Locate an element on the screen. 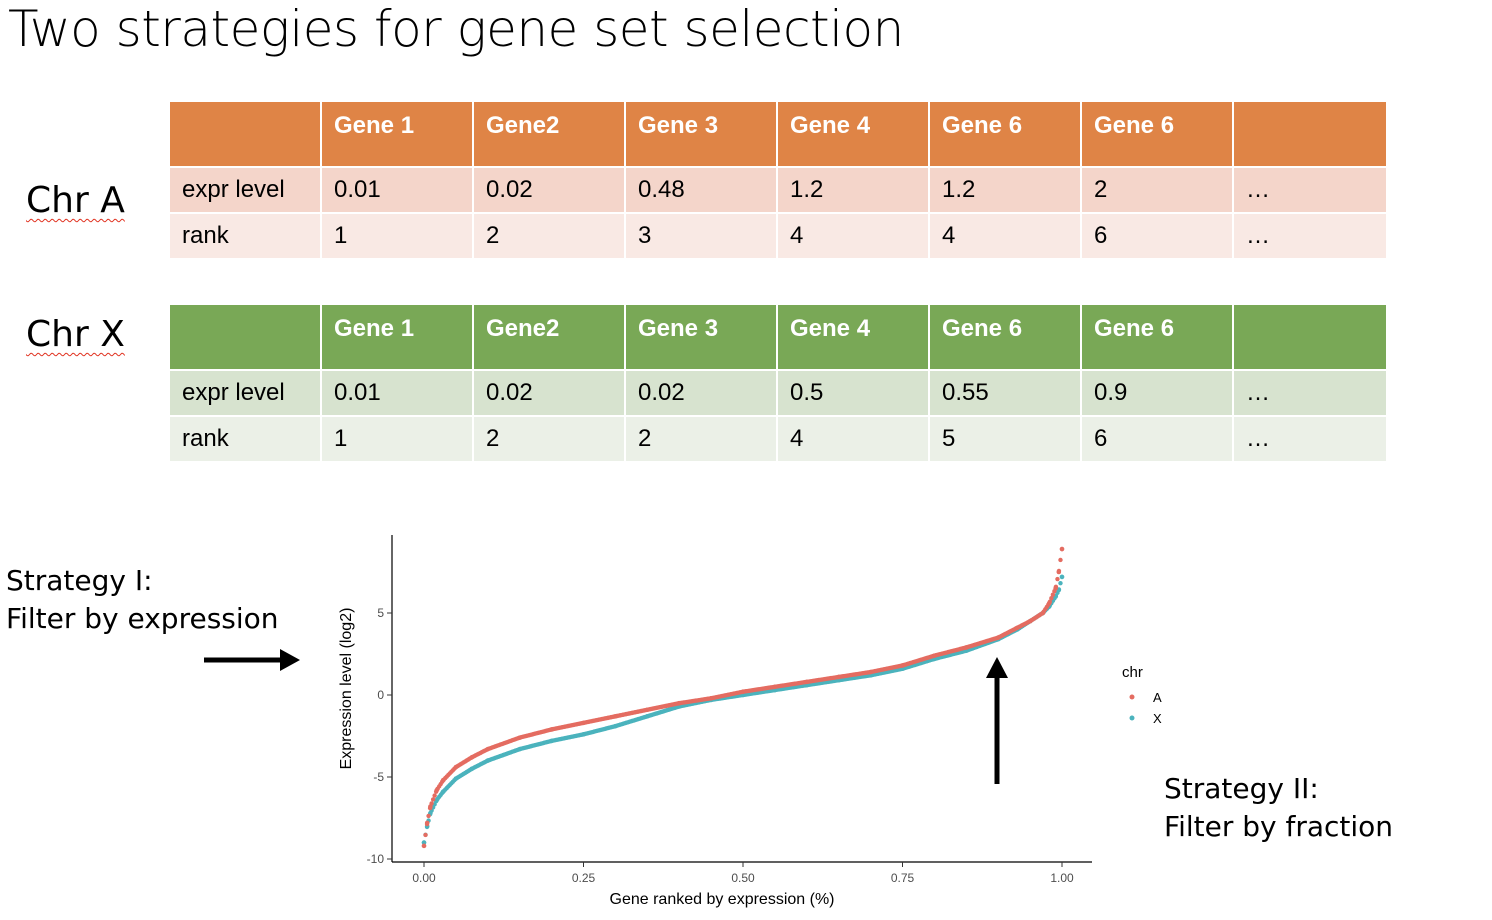 Image resolution: width=1492 pixels, height=920 pixels. chr-x-label: Chr X is located at coordinates (75, 334).